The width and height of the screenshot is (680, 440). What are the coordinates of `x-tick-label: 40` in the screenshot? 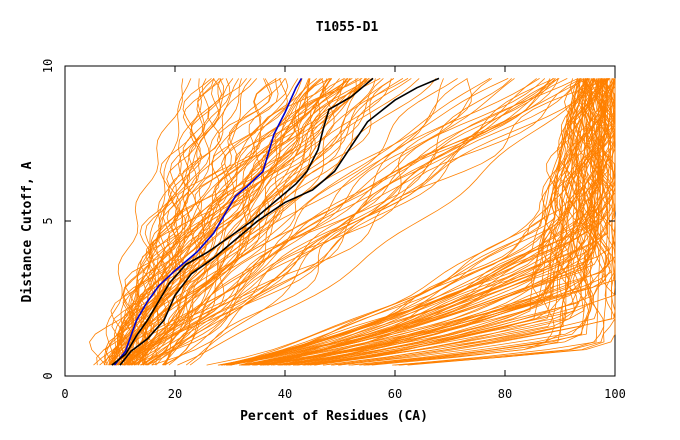 It's located at (285, 394).